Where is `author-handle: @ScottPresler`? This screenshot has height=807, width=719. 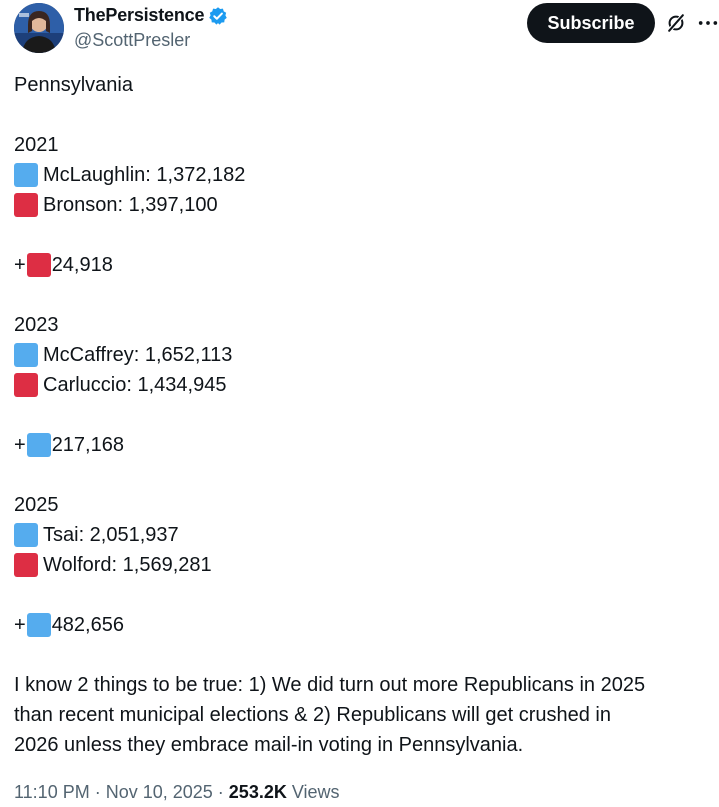
author-handle: @ScottPresler is located at coordinates (132, 40).